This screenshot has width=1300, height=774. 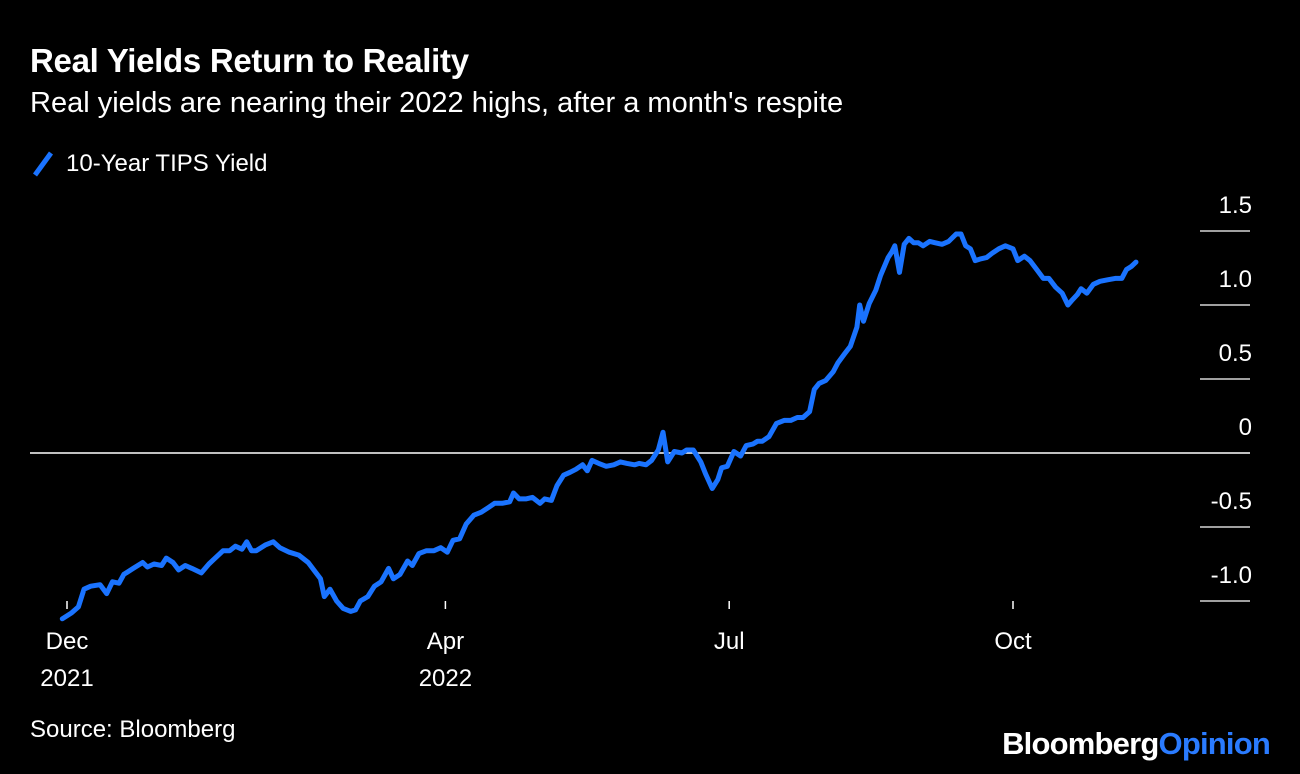 What do you see at coordinates (1231, 575) in the screenshot?
I see `y-tick-label: -1.0` at bounding box center [1231, 575].